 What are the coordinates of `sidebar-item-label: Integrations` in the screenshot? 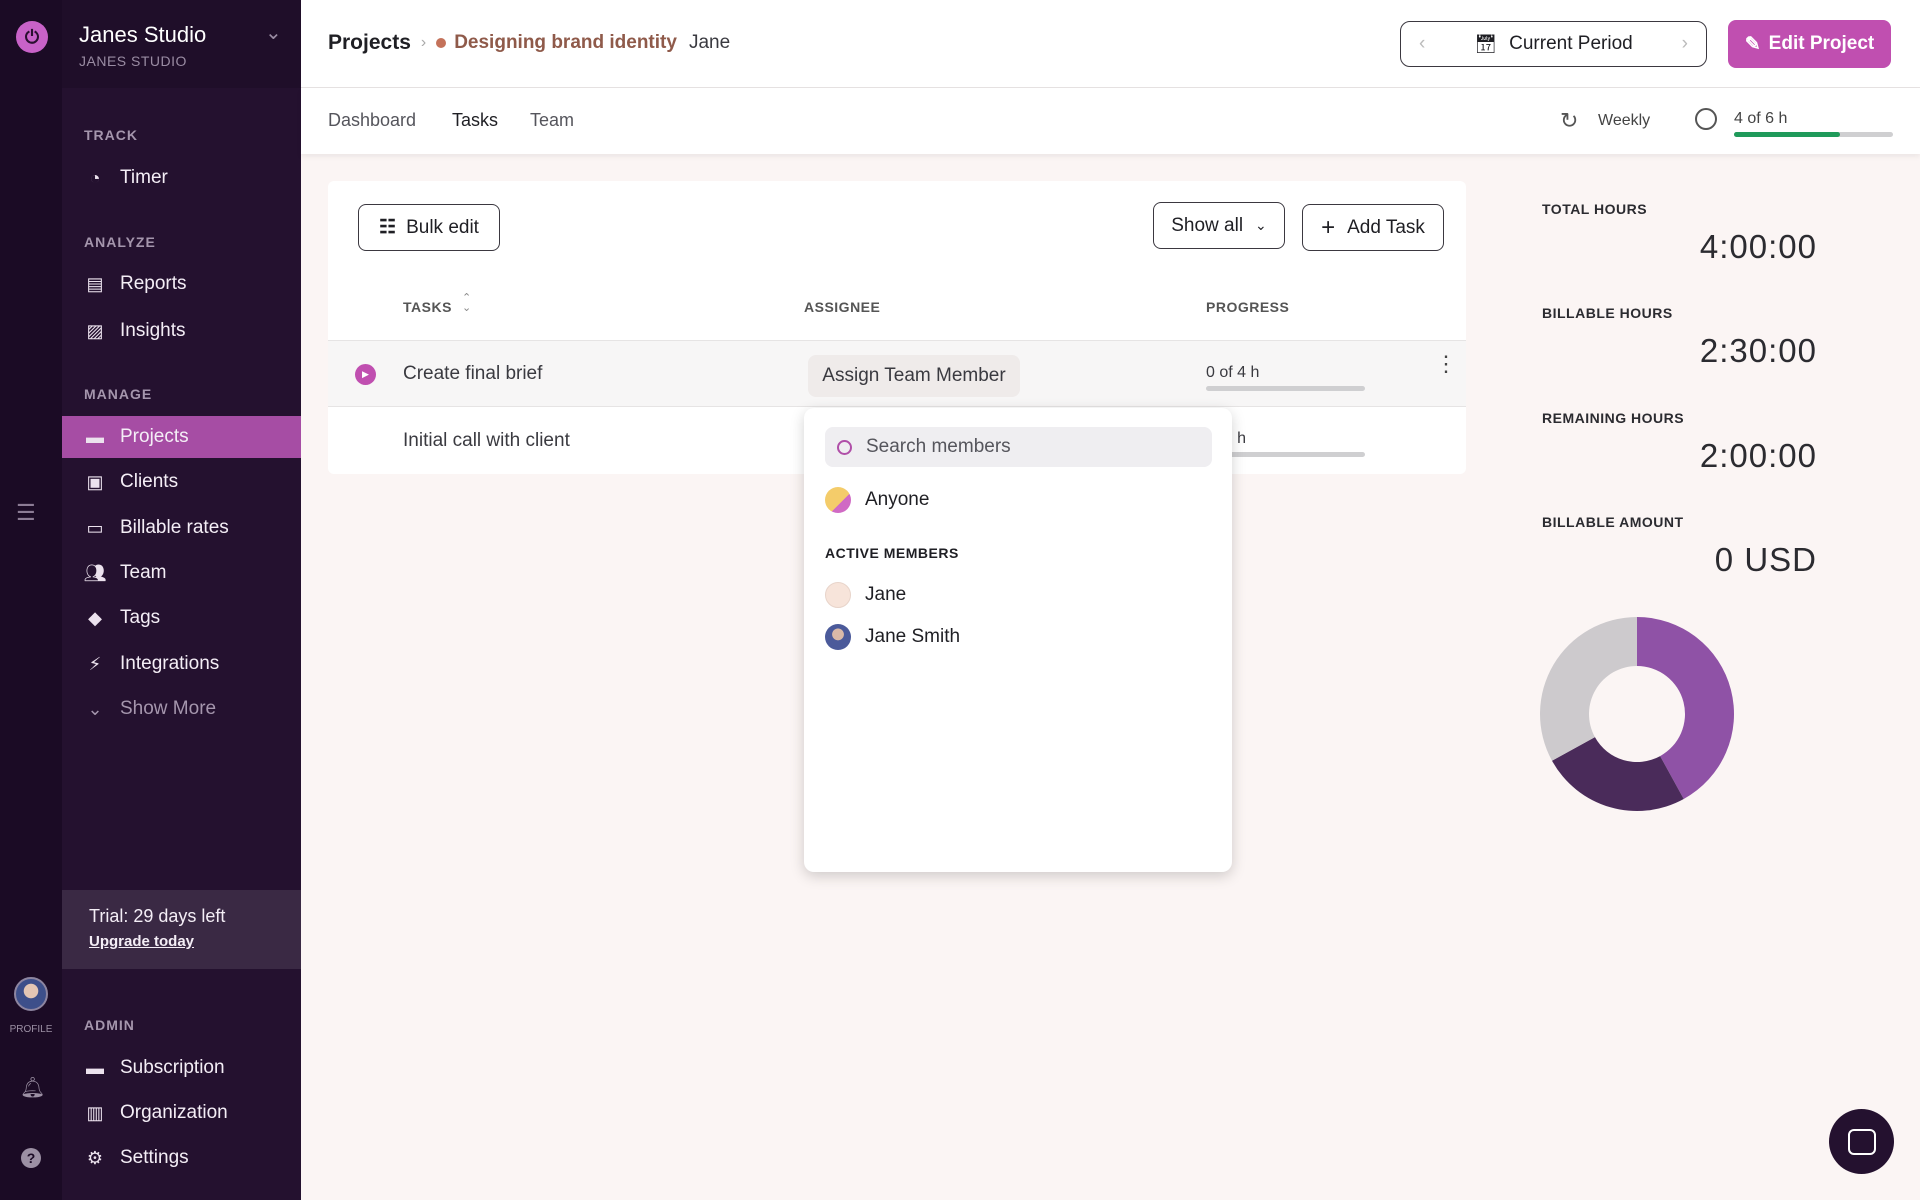 It's located at (170, 663).